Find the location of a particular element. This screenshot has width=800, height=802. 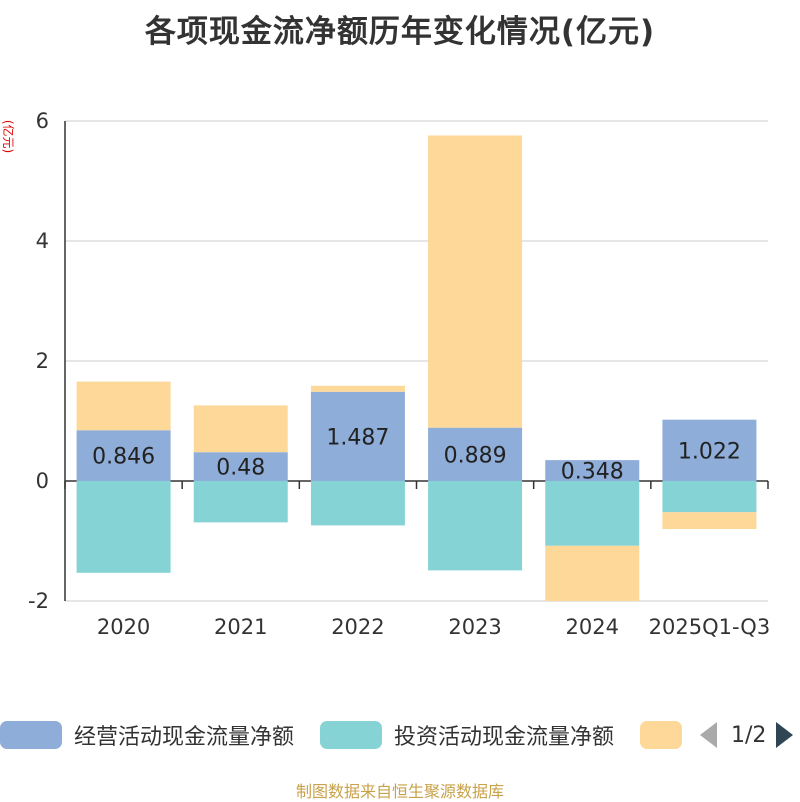

chart-title: 各项现金流净额历年变化情况(亿元) is located at coordinates (400, 32).